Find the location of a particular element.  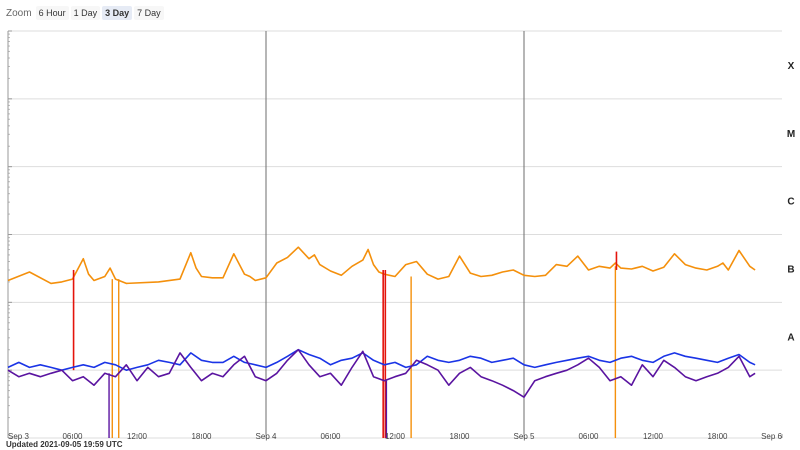

zoom-toolbar: Zoom 6 Hour 1 Day 3 Day 7 Day is located at coordinates (86, 13).